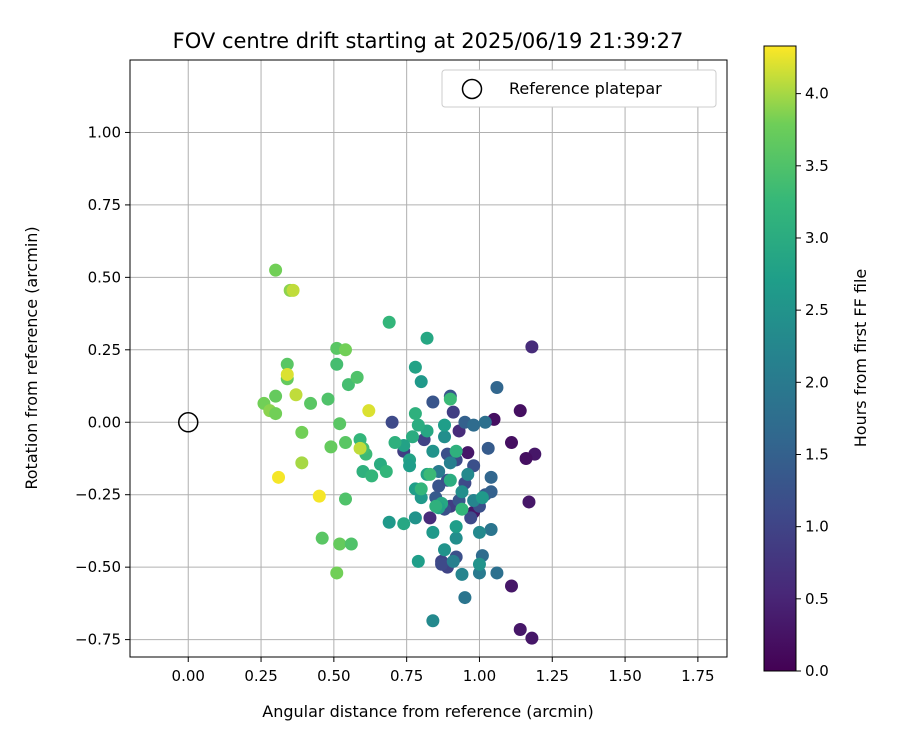  I want to click on x-tick-label: 0.25, so click(260, 676).